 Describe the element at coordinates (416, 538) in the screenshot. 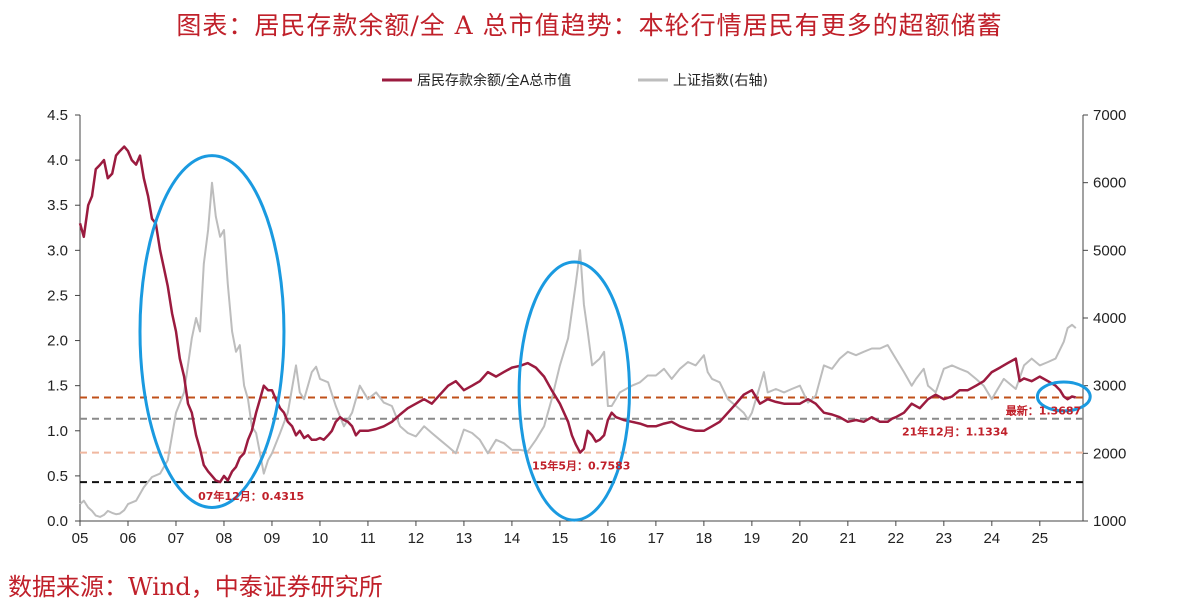

I see `x-tick-label: 12` at that location.